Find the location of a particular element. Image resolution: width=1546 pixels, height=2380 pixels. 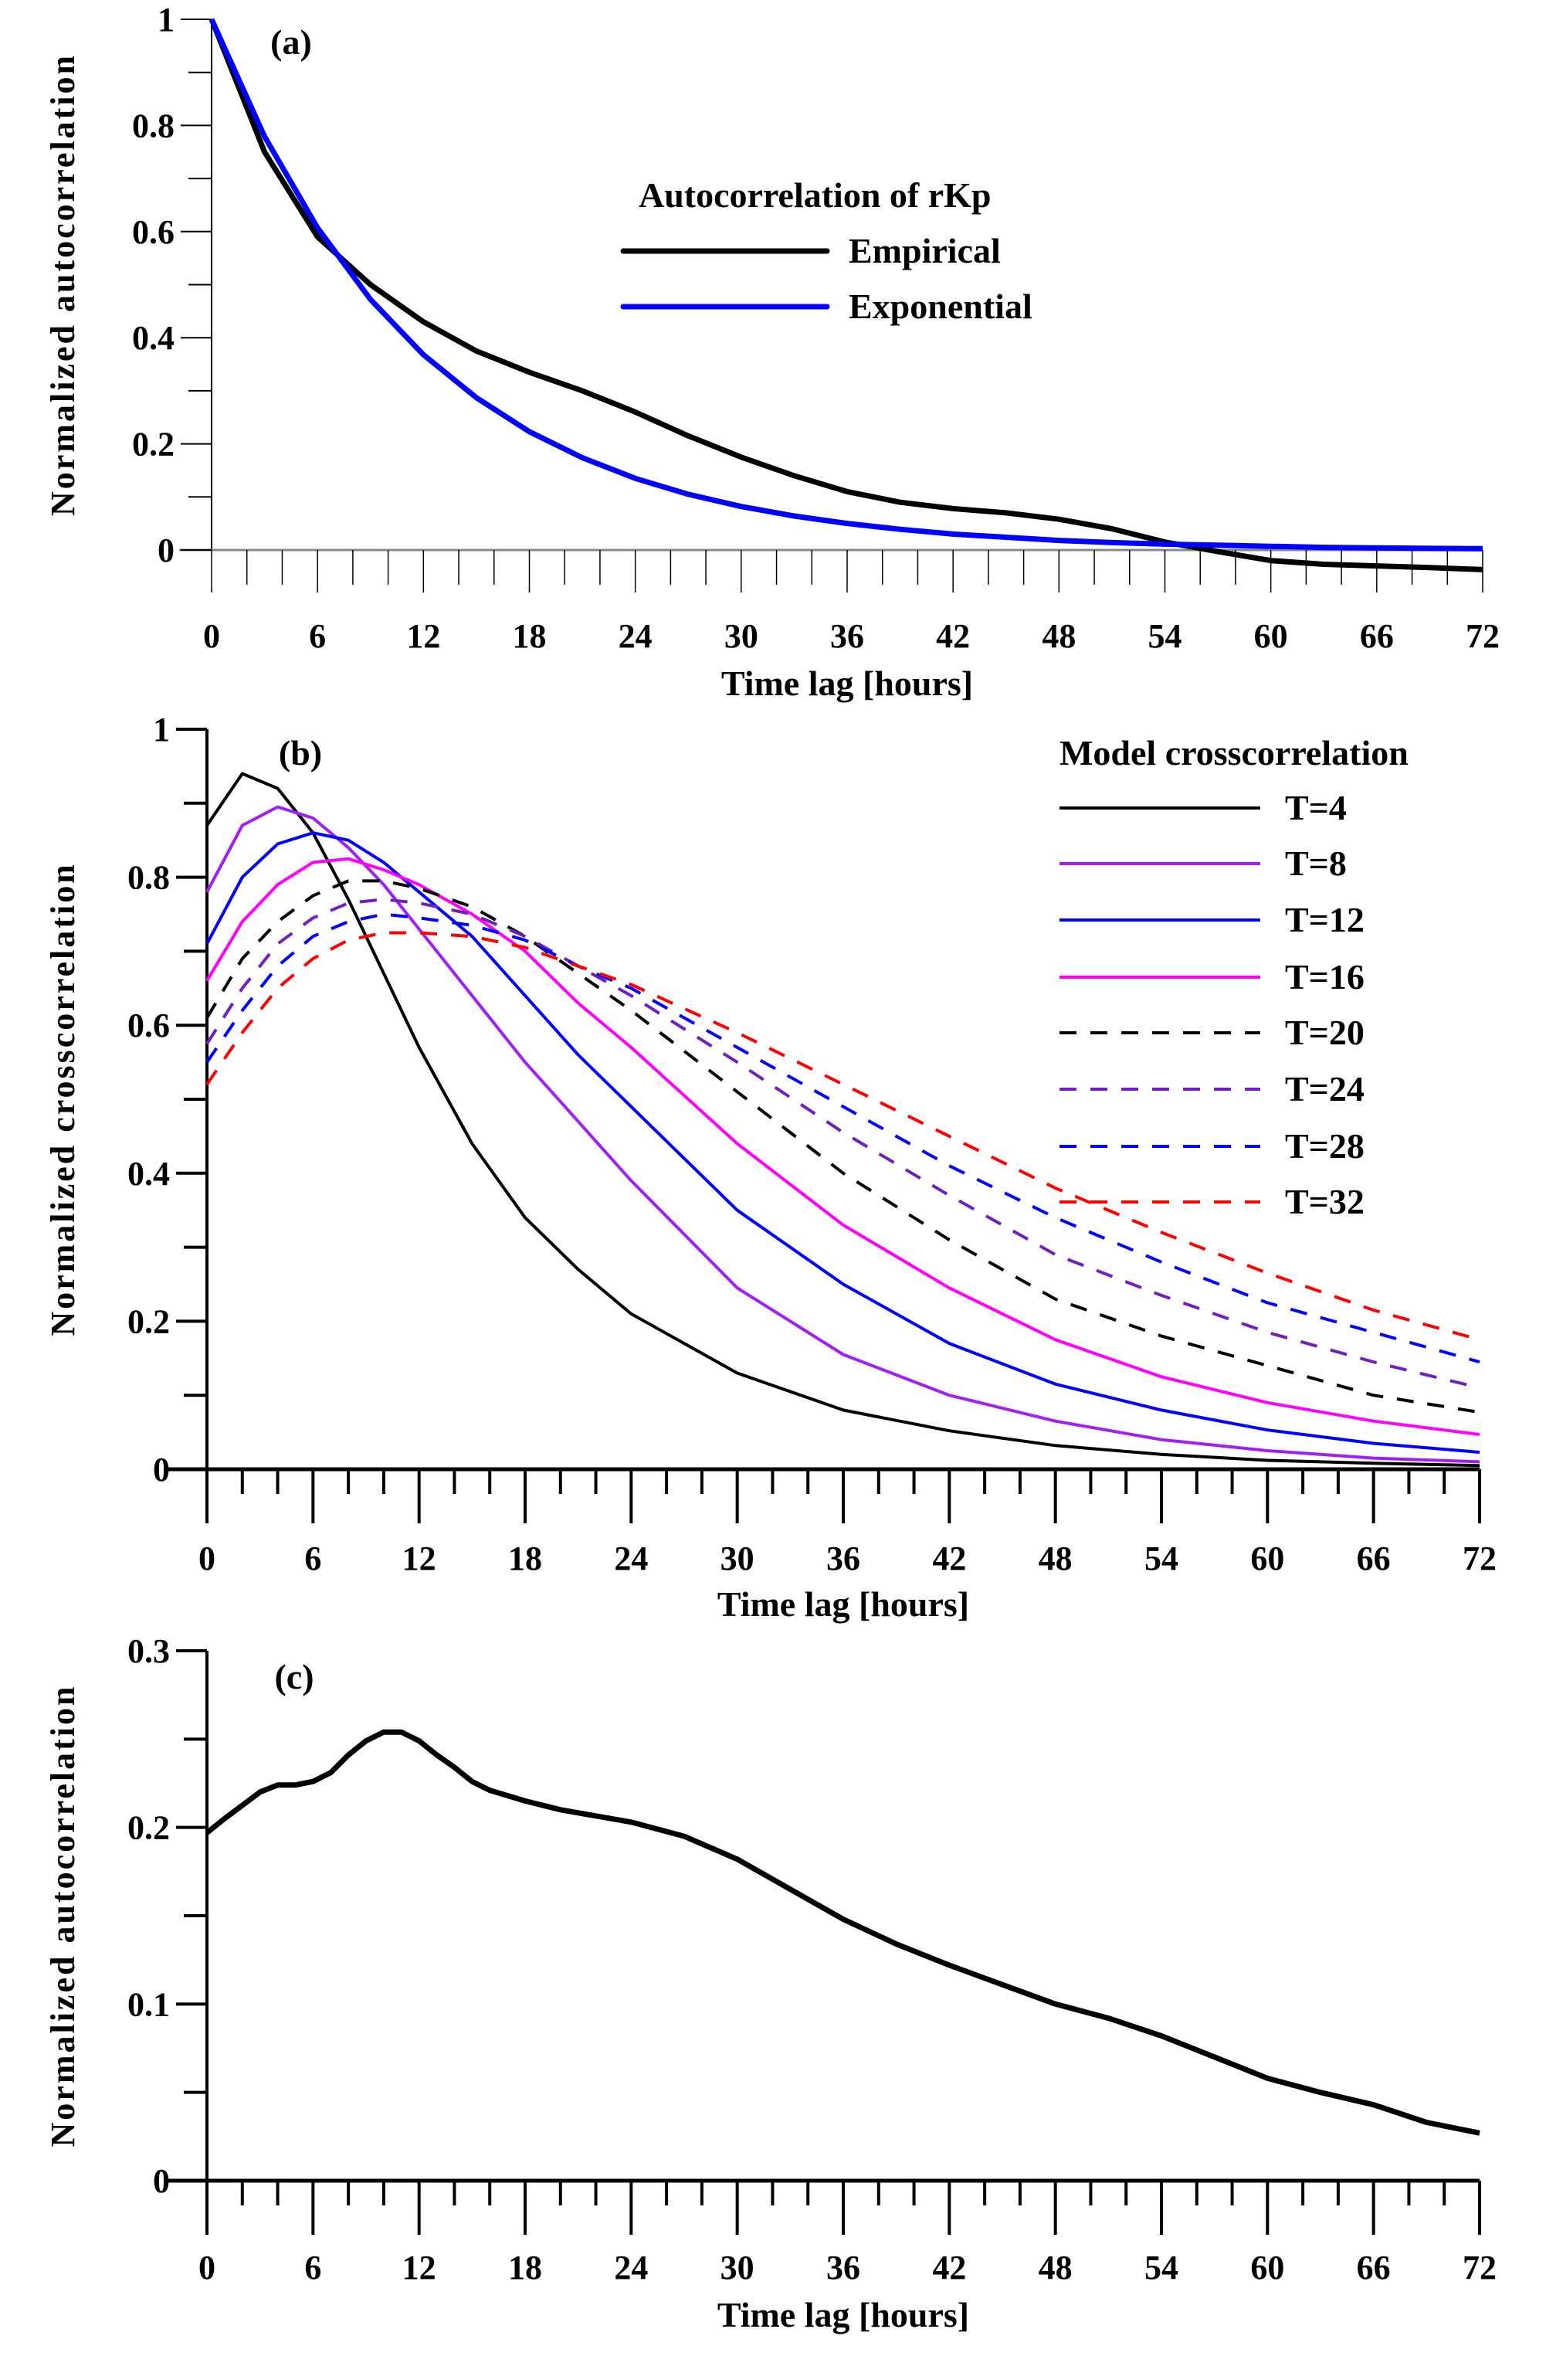

legend-label: T=16 is located at coordinates (1325, 976).